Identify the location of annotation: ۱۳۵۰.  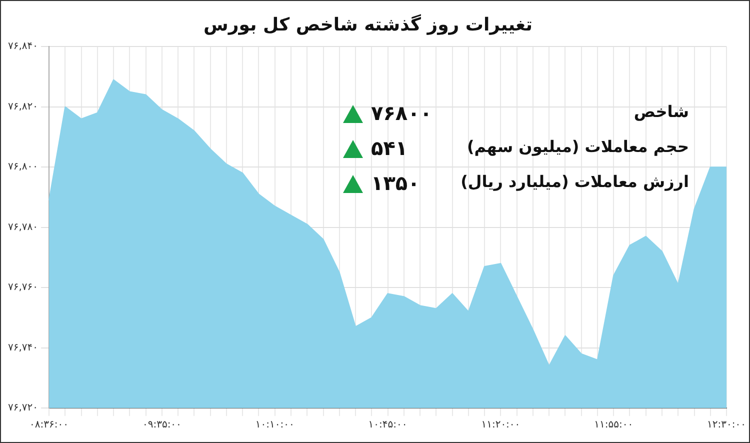
(395, 183).